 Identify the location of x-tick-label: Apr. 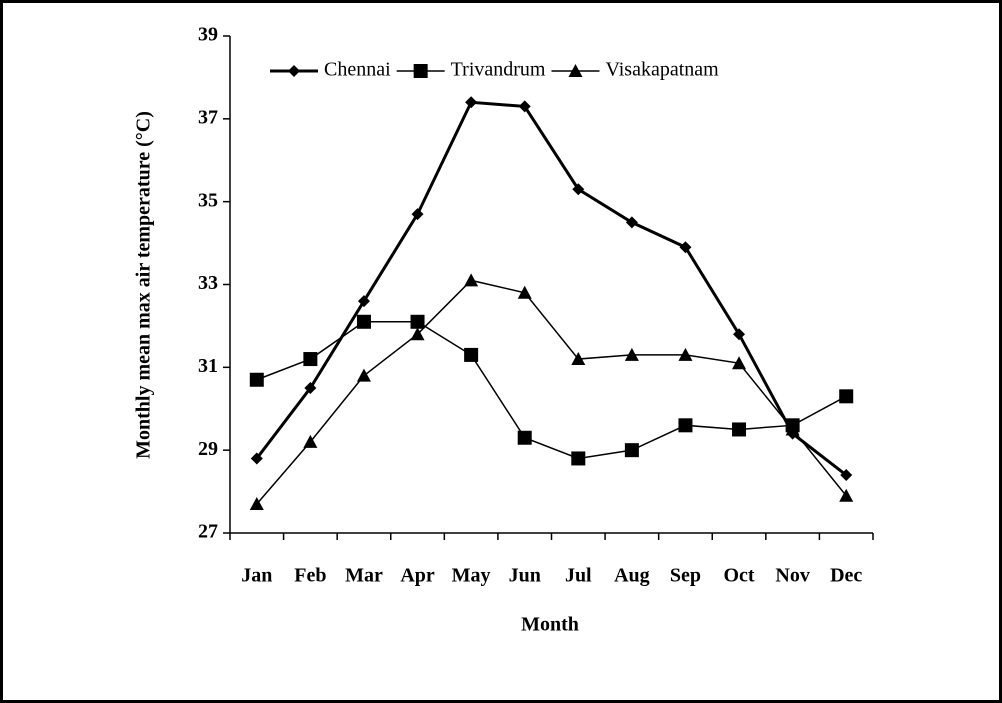
(417, 576).